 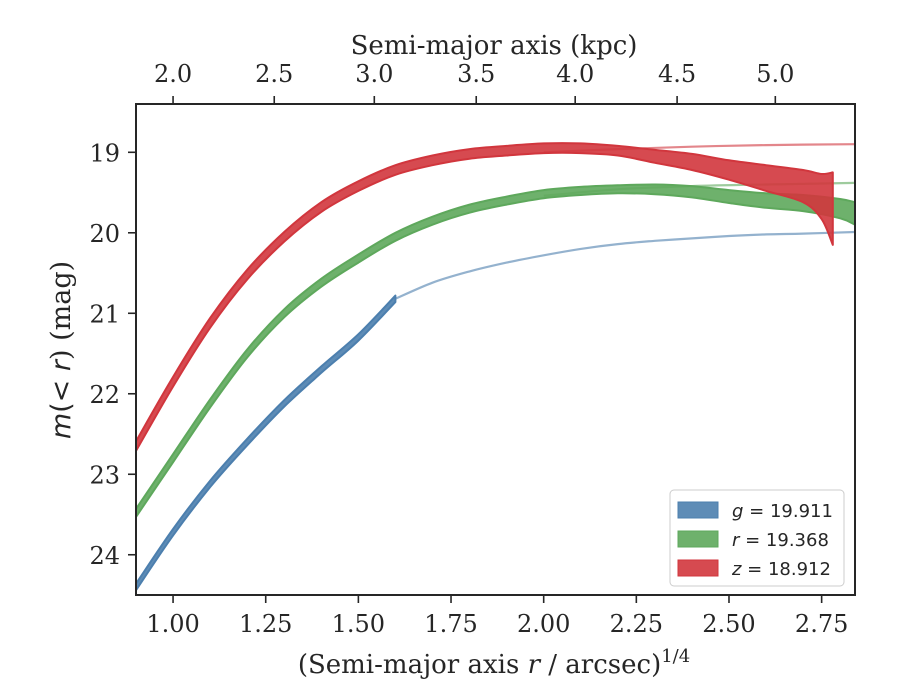 What do you see at coordinates (104, 153) in the screenshot?
I see `y-tick-label: 19` at bounding box center [104, 153].